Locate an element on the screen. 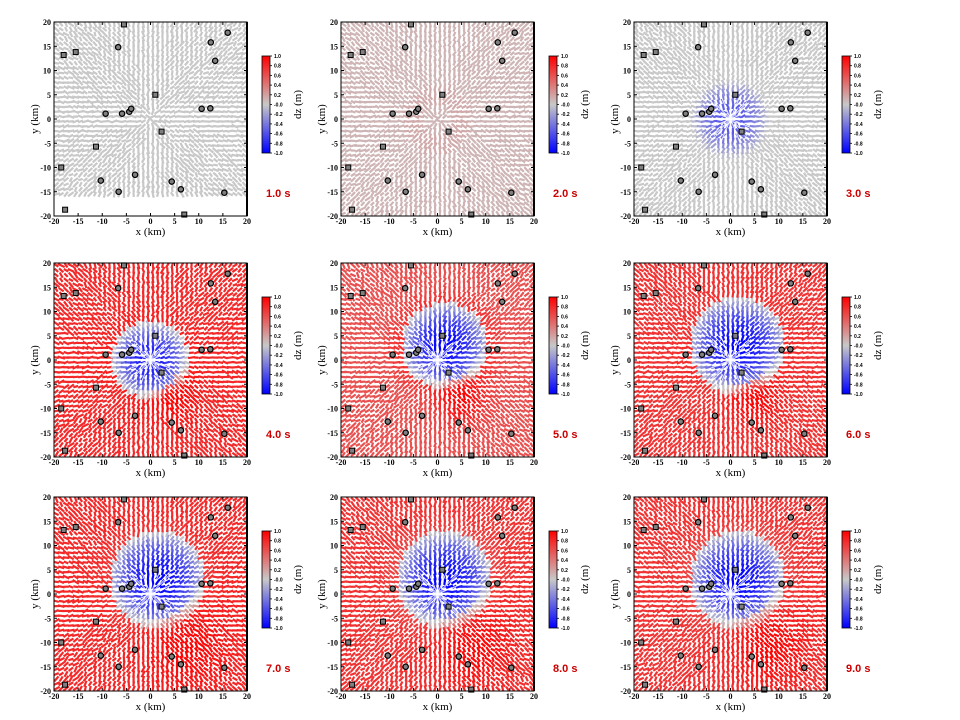 The image size is (960, 720). radial-spoke is located at coordinates (735, 129).